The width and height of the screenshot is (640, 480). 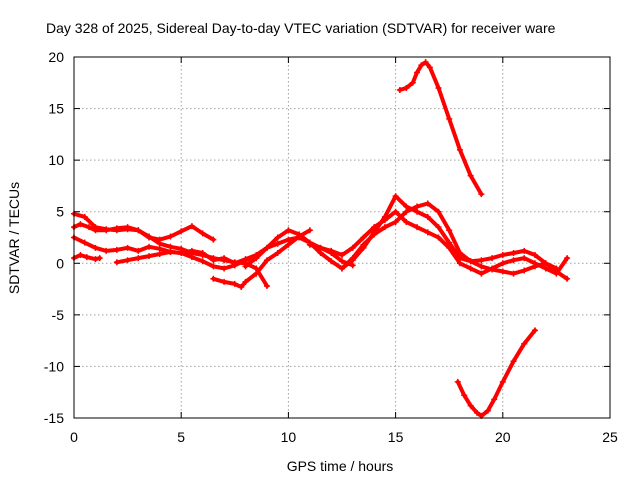 I want to click on x-tick-label: 10, so click(x=289, y=437).